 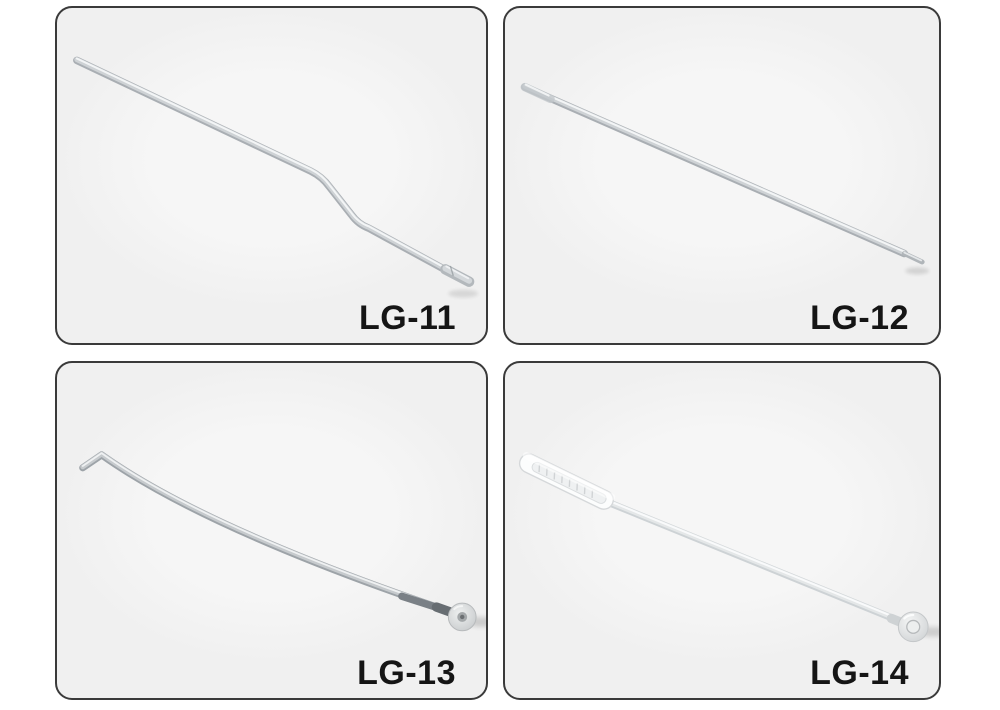 What do you see at coordinates (725, 178) in the screenshot?
I see `straight-rod-icon` at bounding box center [725, 178].